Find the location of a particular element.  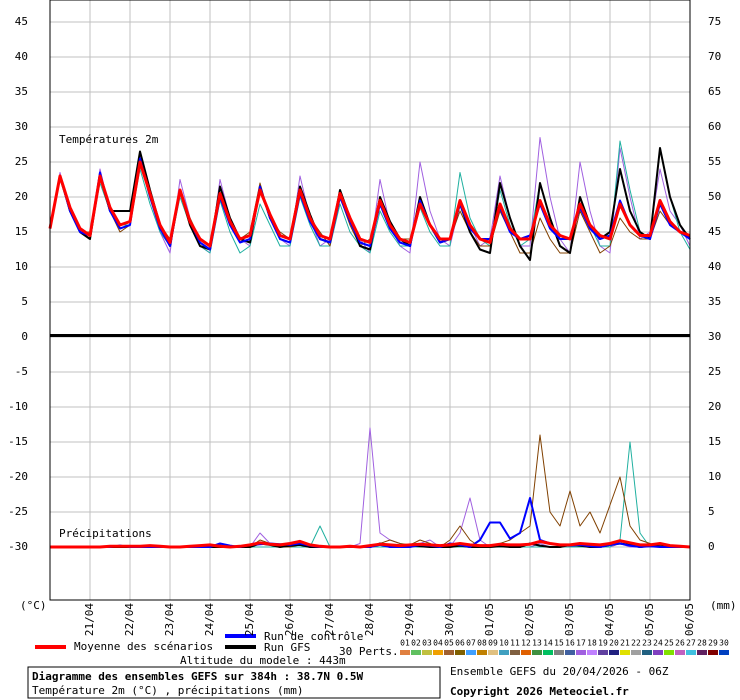

y2-tick-label: 20 is located at coordinates (714, 406).